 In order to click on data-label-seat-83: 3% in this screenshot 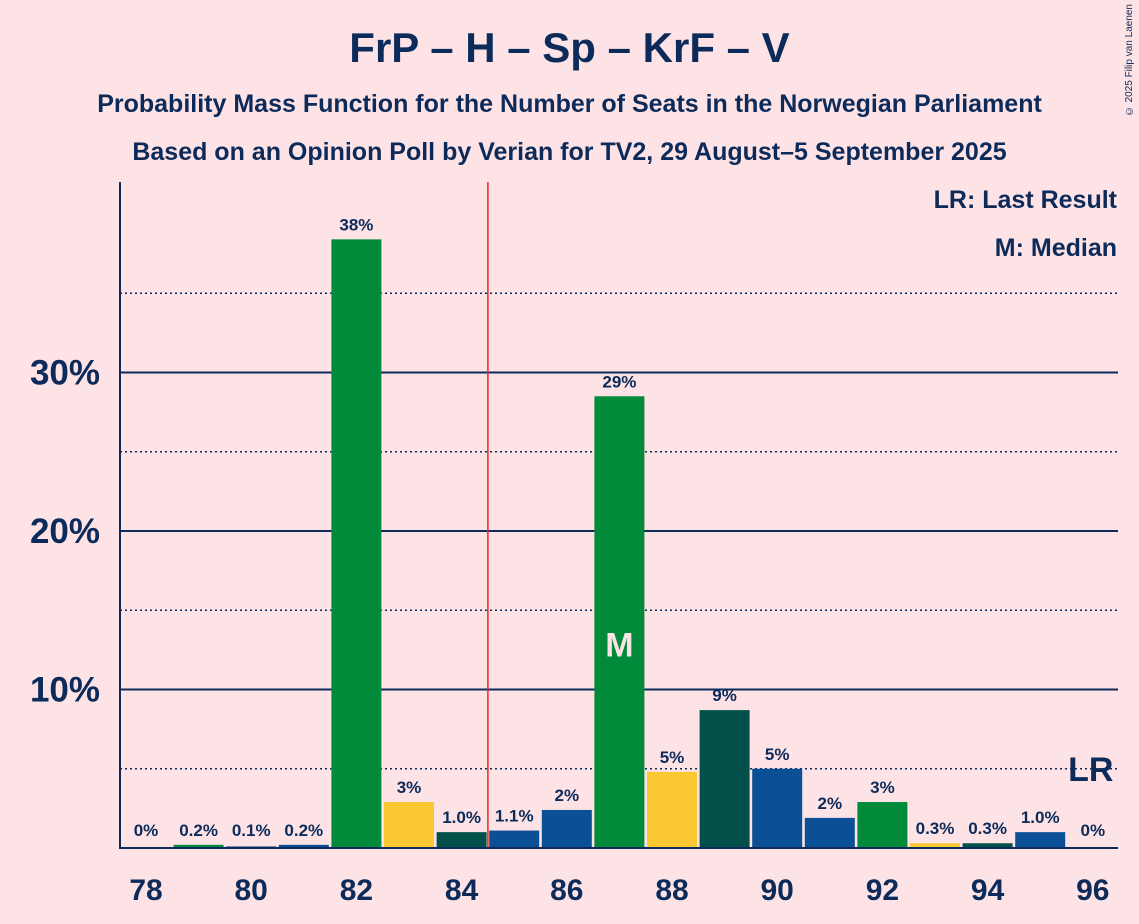, I will do `click(409, 787)`.